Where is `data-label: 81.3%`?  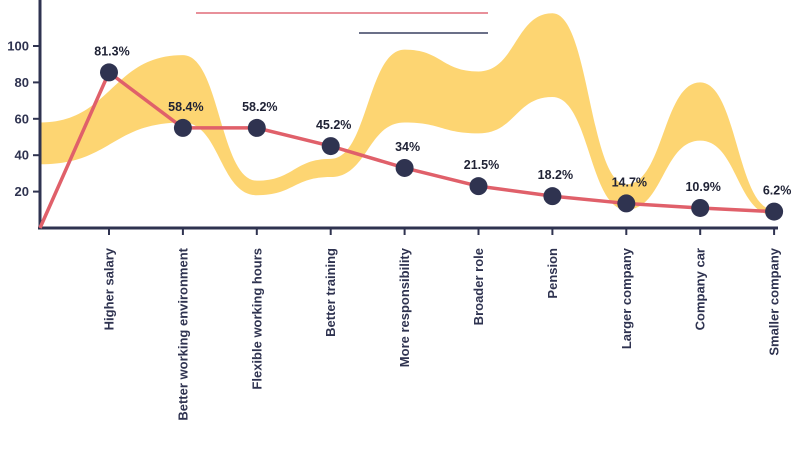
data-label: 81.3% is located at coordinates (111, 51).